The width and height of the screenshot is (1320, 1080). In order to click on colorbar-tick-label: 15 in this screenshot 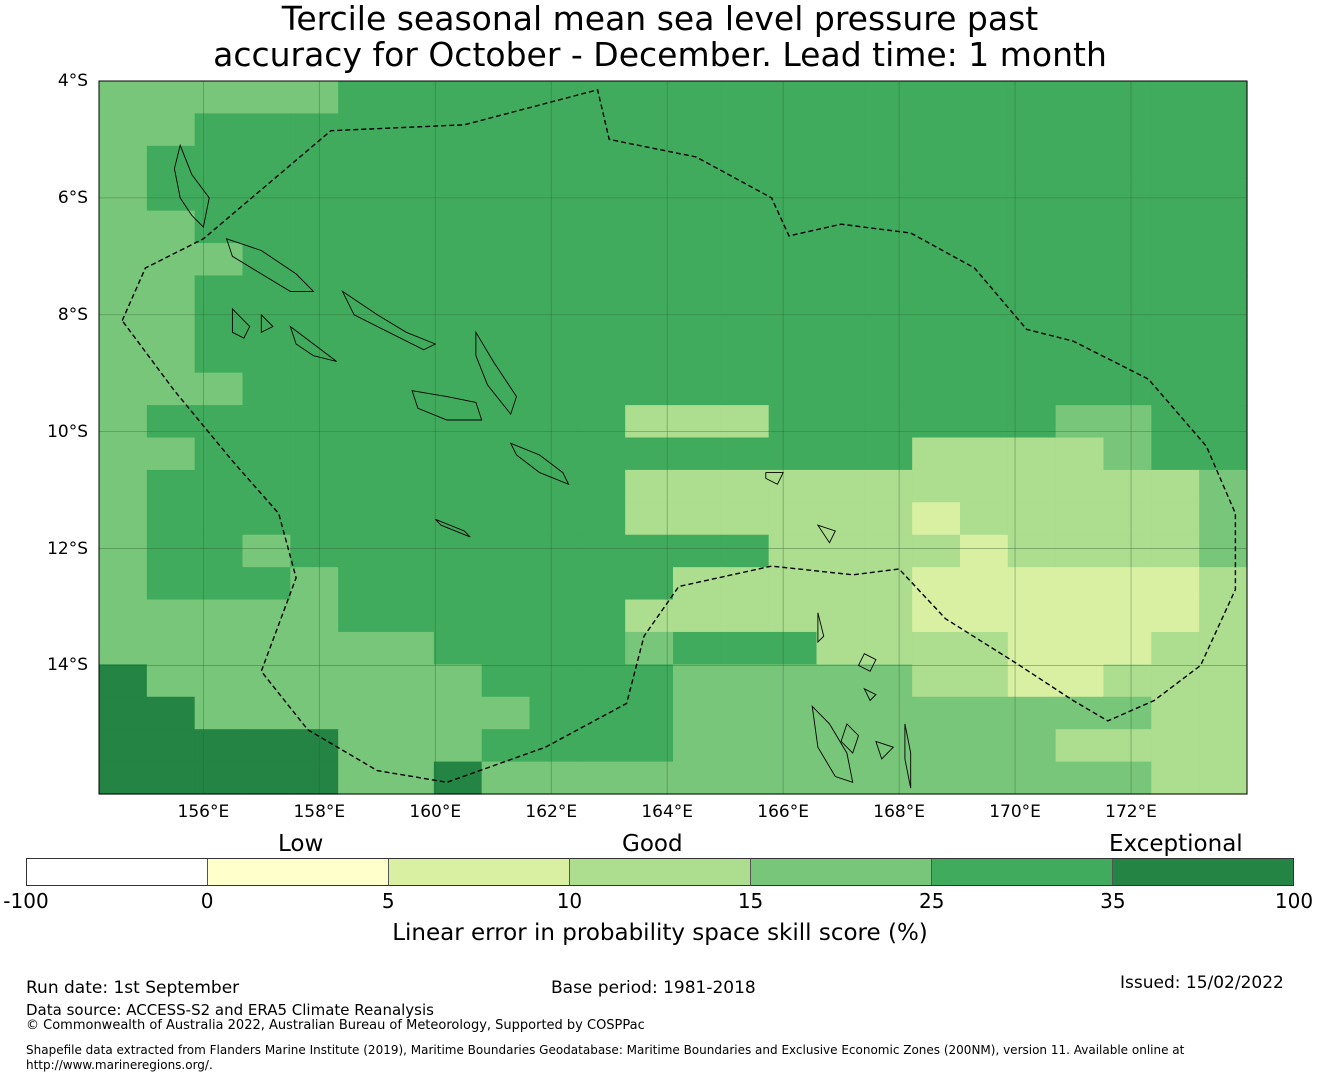, I will do `click(750, 901)`.